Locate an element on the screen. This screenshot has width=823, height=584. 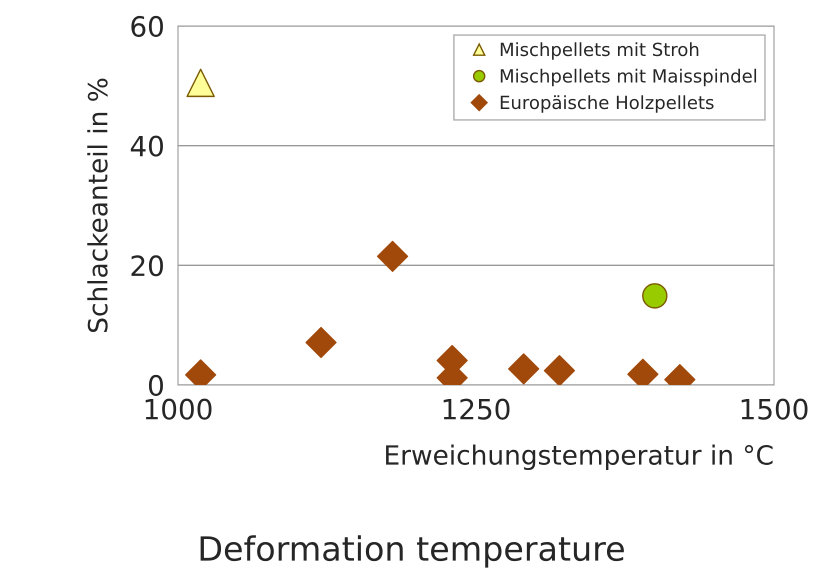
y-axis-title: Schlackeanteil in % is located at coordinates (97, 205).